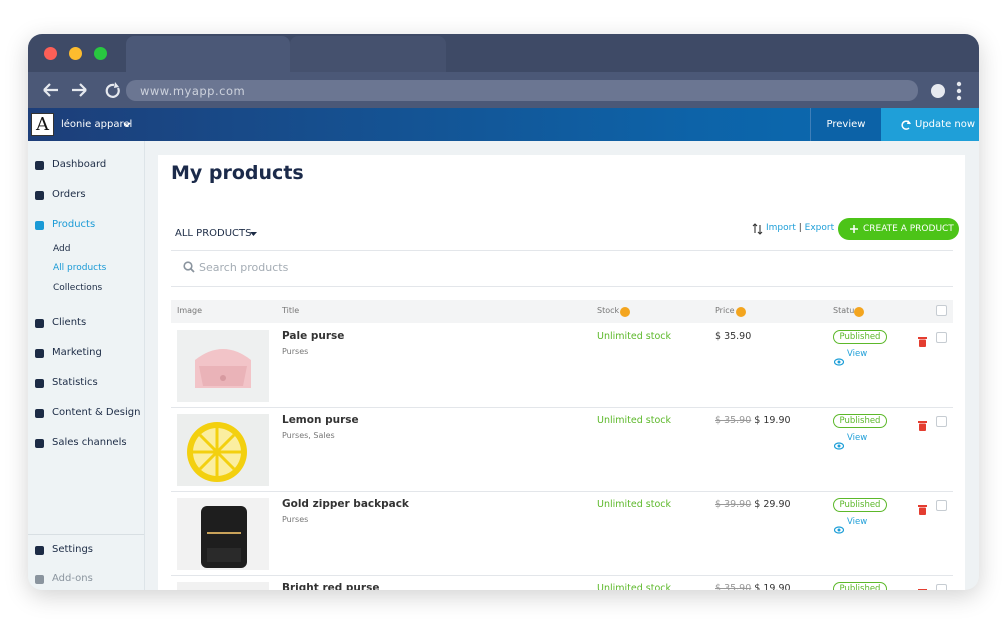 The image size is (1008, 630). Describe the element at coordinates (945, 124) in the screenshot. I see `update-label: Update now` at that location.